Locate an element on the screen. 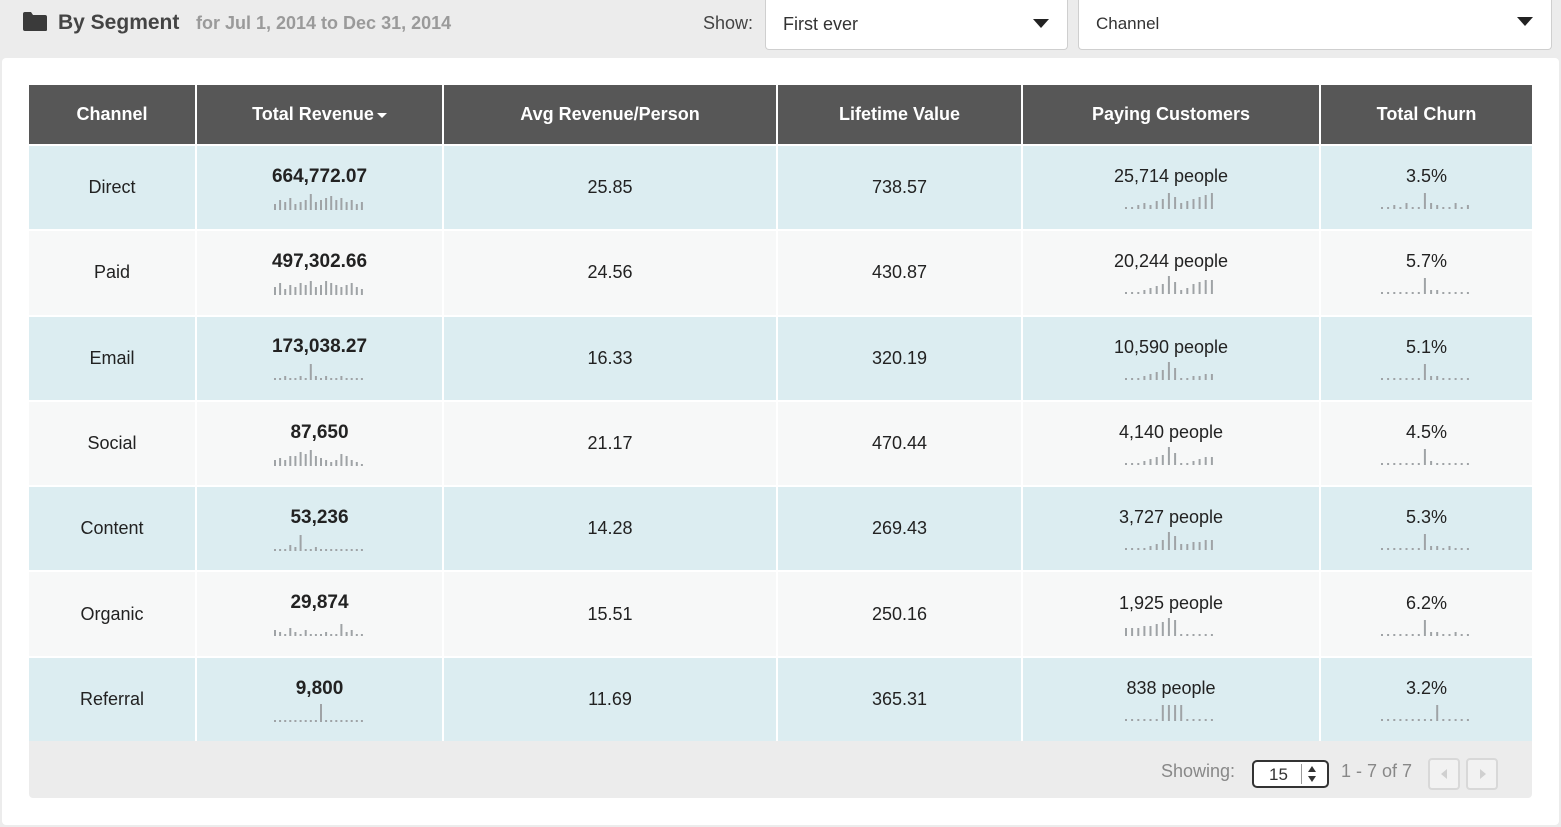  cell-lifetime-value: 365.31 is located at coordinates (899, 699).